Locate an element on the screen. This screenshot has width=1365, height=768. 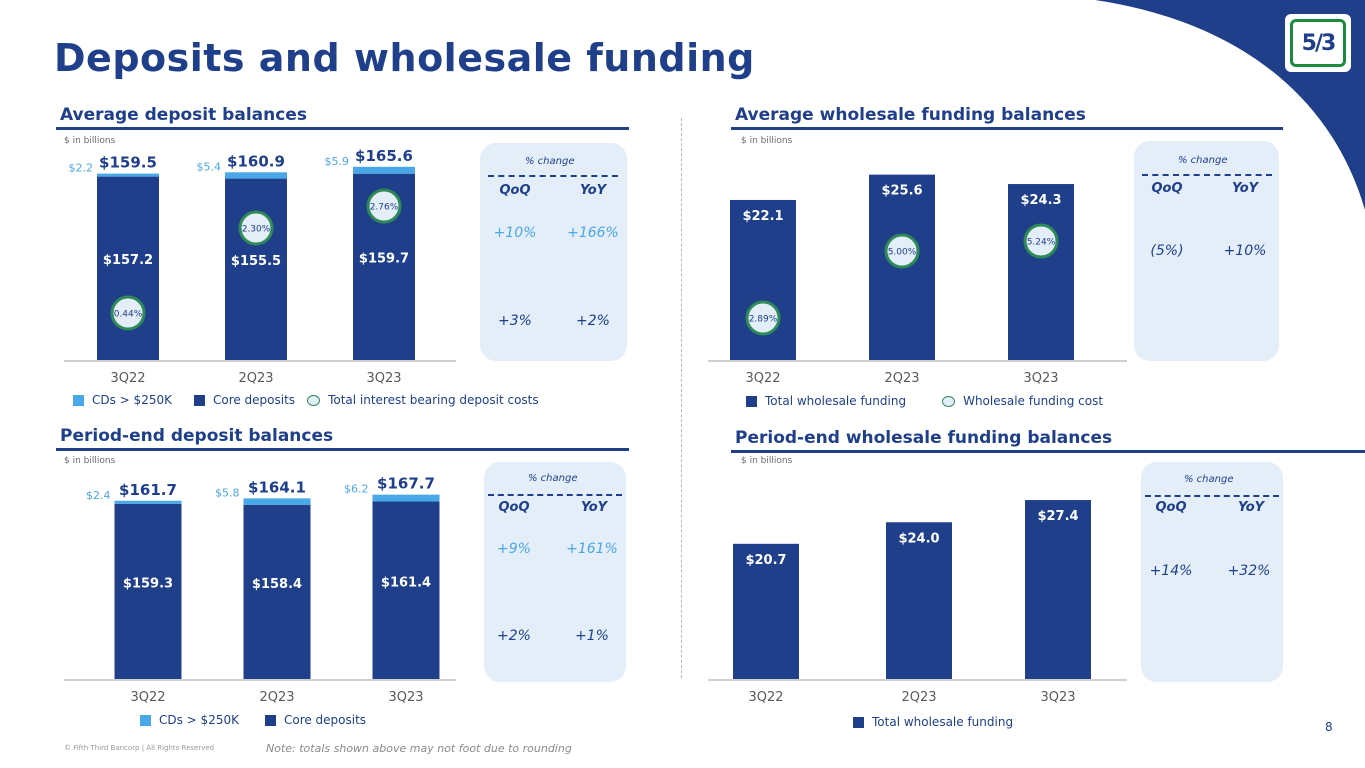
pe_wholesale-tick-label: 3Q22 is located at coordinates (765, 697).